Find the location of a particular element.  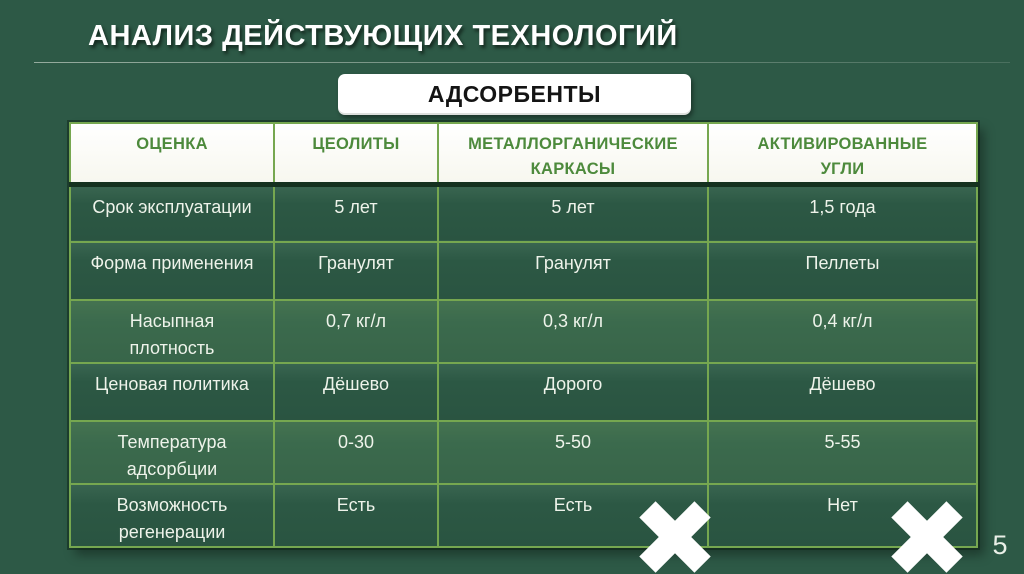

table-row: Температура адсорбции 0-30 5-50 5-55 is located at coordinates (523, 452).